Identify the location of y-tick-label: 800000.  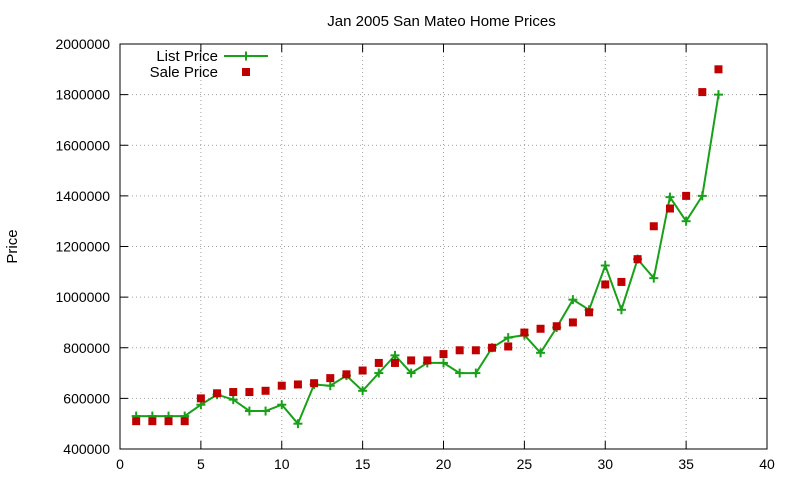
(86, 348).